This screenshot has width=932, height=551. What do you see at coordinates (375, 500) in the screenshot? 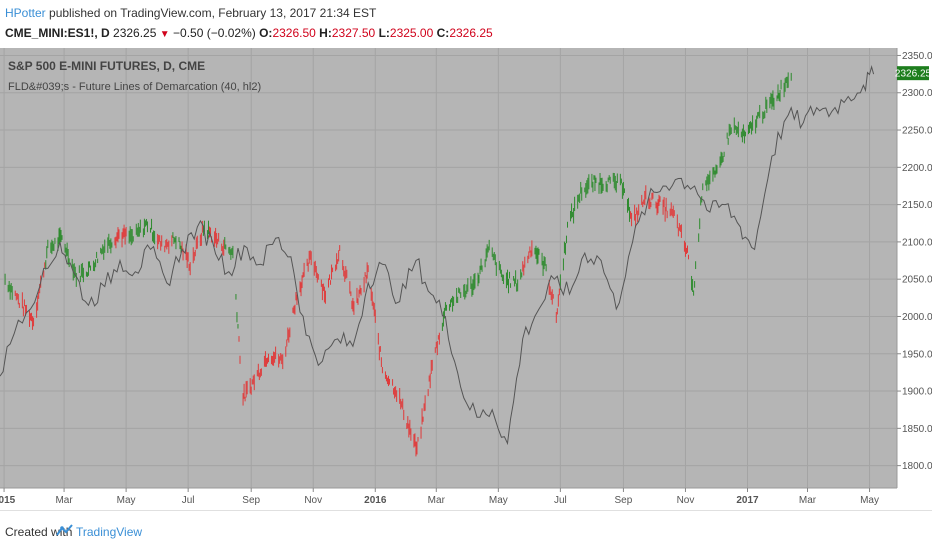
I see `x-tick-label: 2016` at bounding box center [375, 500].